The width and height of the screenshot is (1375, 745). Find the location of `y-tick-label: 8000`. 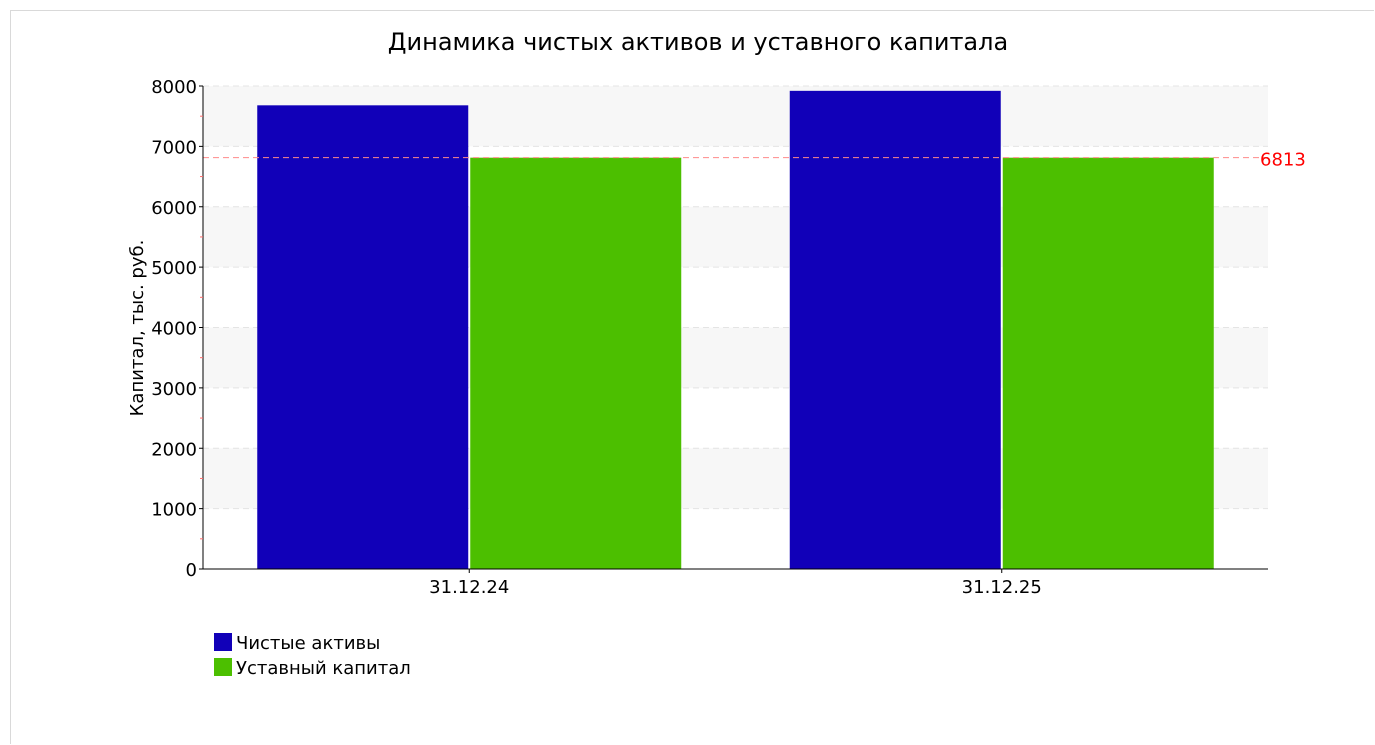

y-tick-label: 8000 is located at coordinates (174, 87).